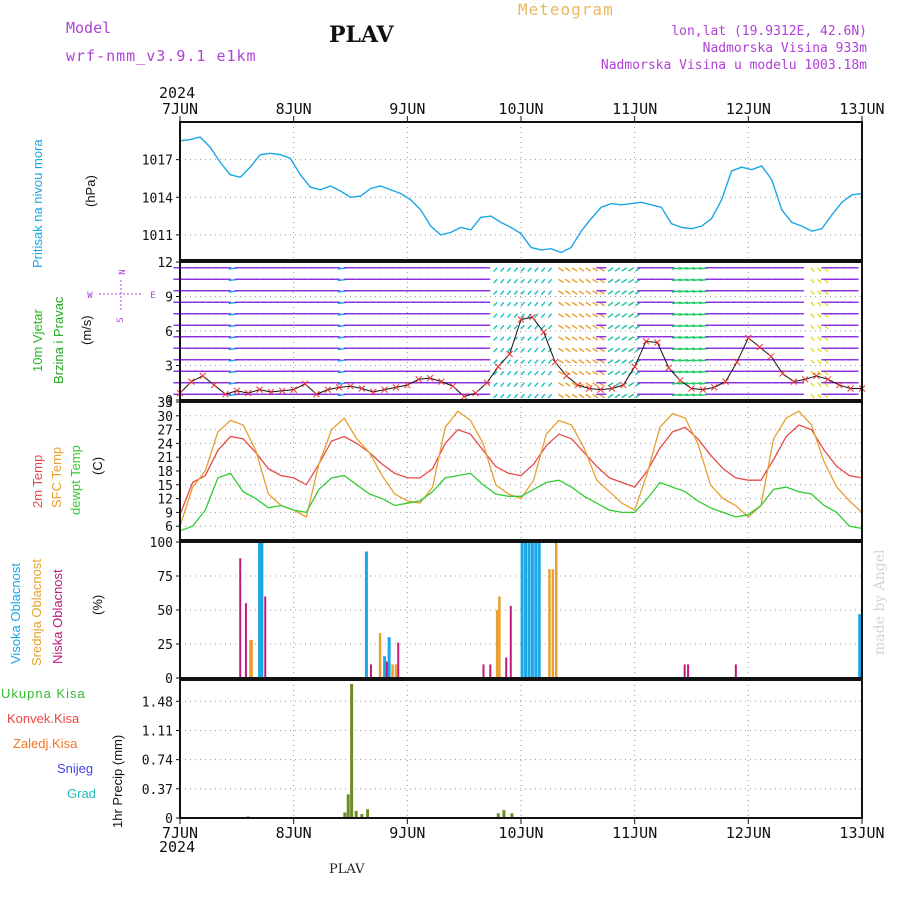 Image resolution: width=900 pixels, height=900 pixels. Describe the element at coordinates (123, 271) in the screenshot. I see `wind-legend-north: N` at that location.